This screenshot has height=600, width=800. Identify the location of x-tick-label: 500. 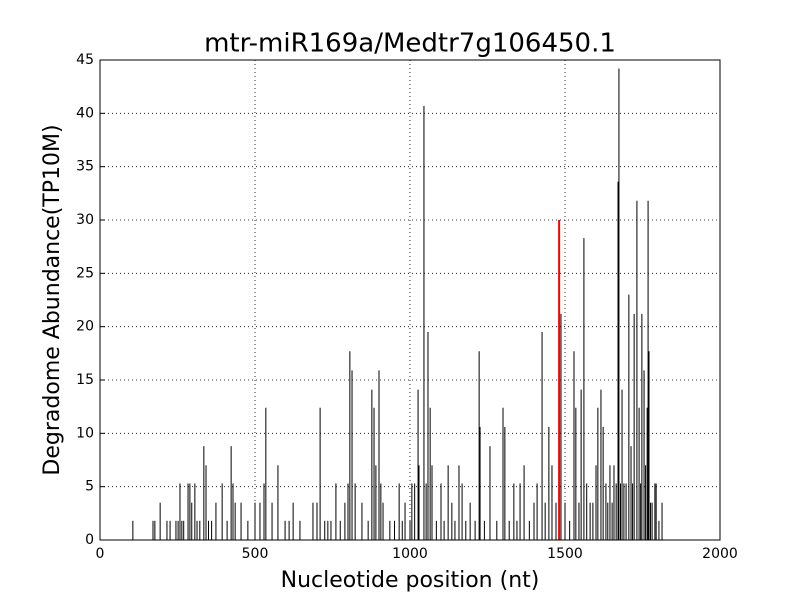
(255, 554).